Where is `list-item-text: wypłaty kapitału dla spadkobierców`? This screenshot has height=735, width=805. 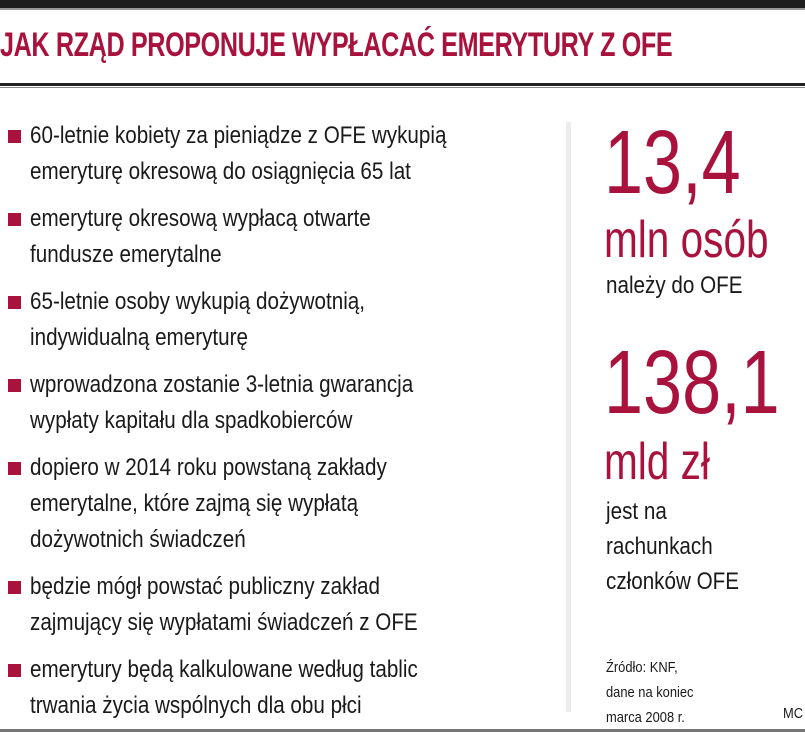
list-item-text: wypłaty kapitału dla spadkobierców is located at coordinates (191, 420).